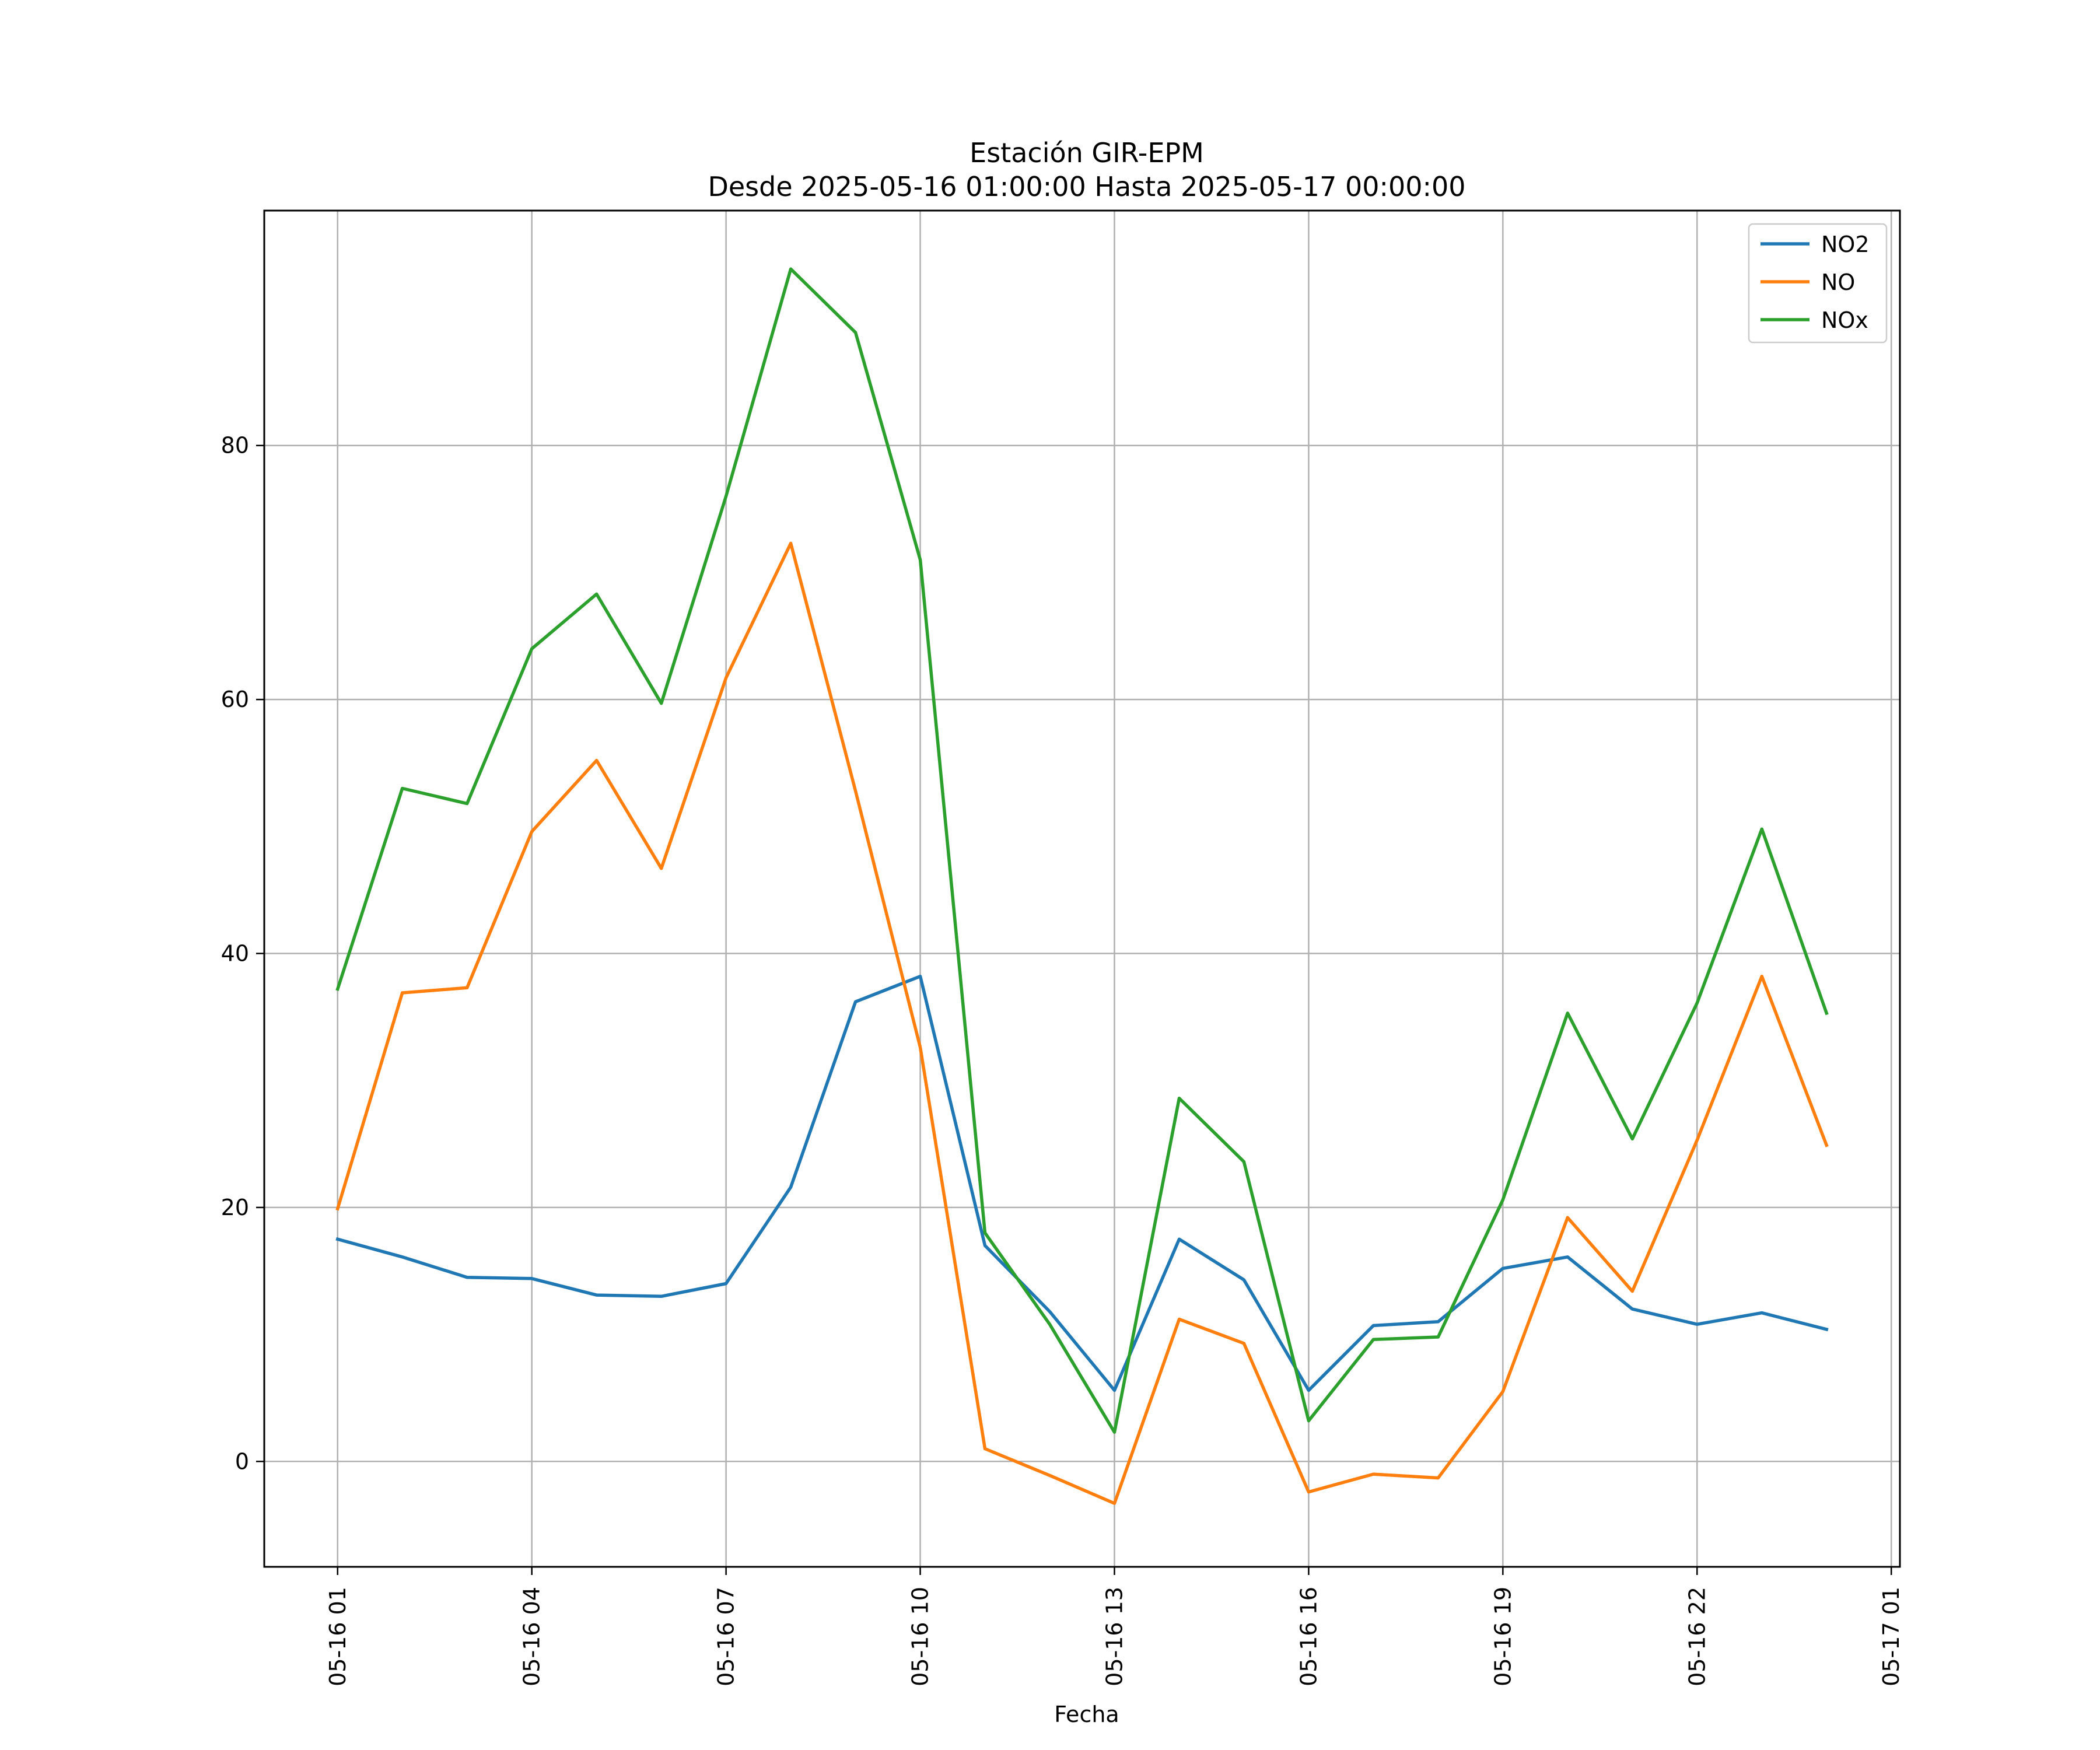 This screenshot has height=1750, width=2100. What do you see at coordinates (1891, 1636) in the screenshot?
I see `x-tick-label: 05-17 01` at bounding box center [1891, 1636].